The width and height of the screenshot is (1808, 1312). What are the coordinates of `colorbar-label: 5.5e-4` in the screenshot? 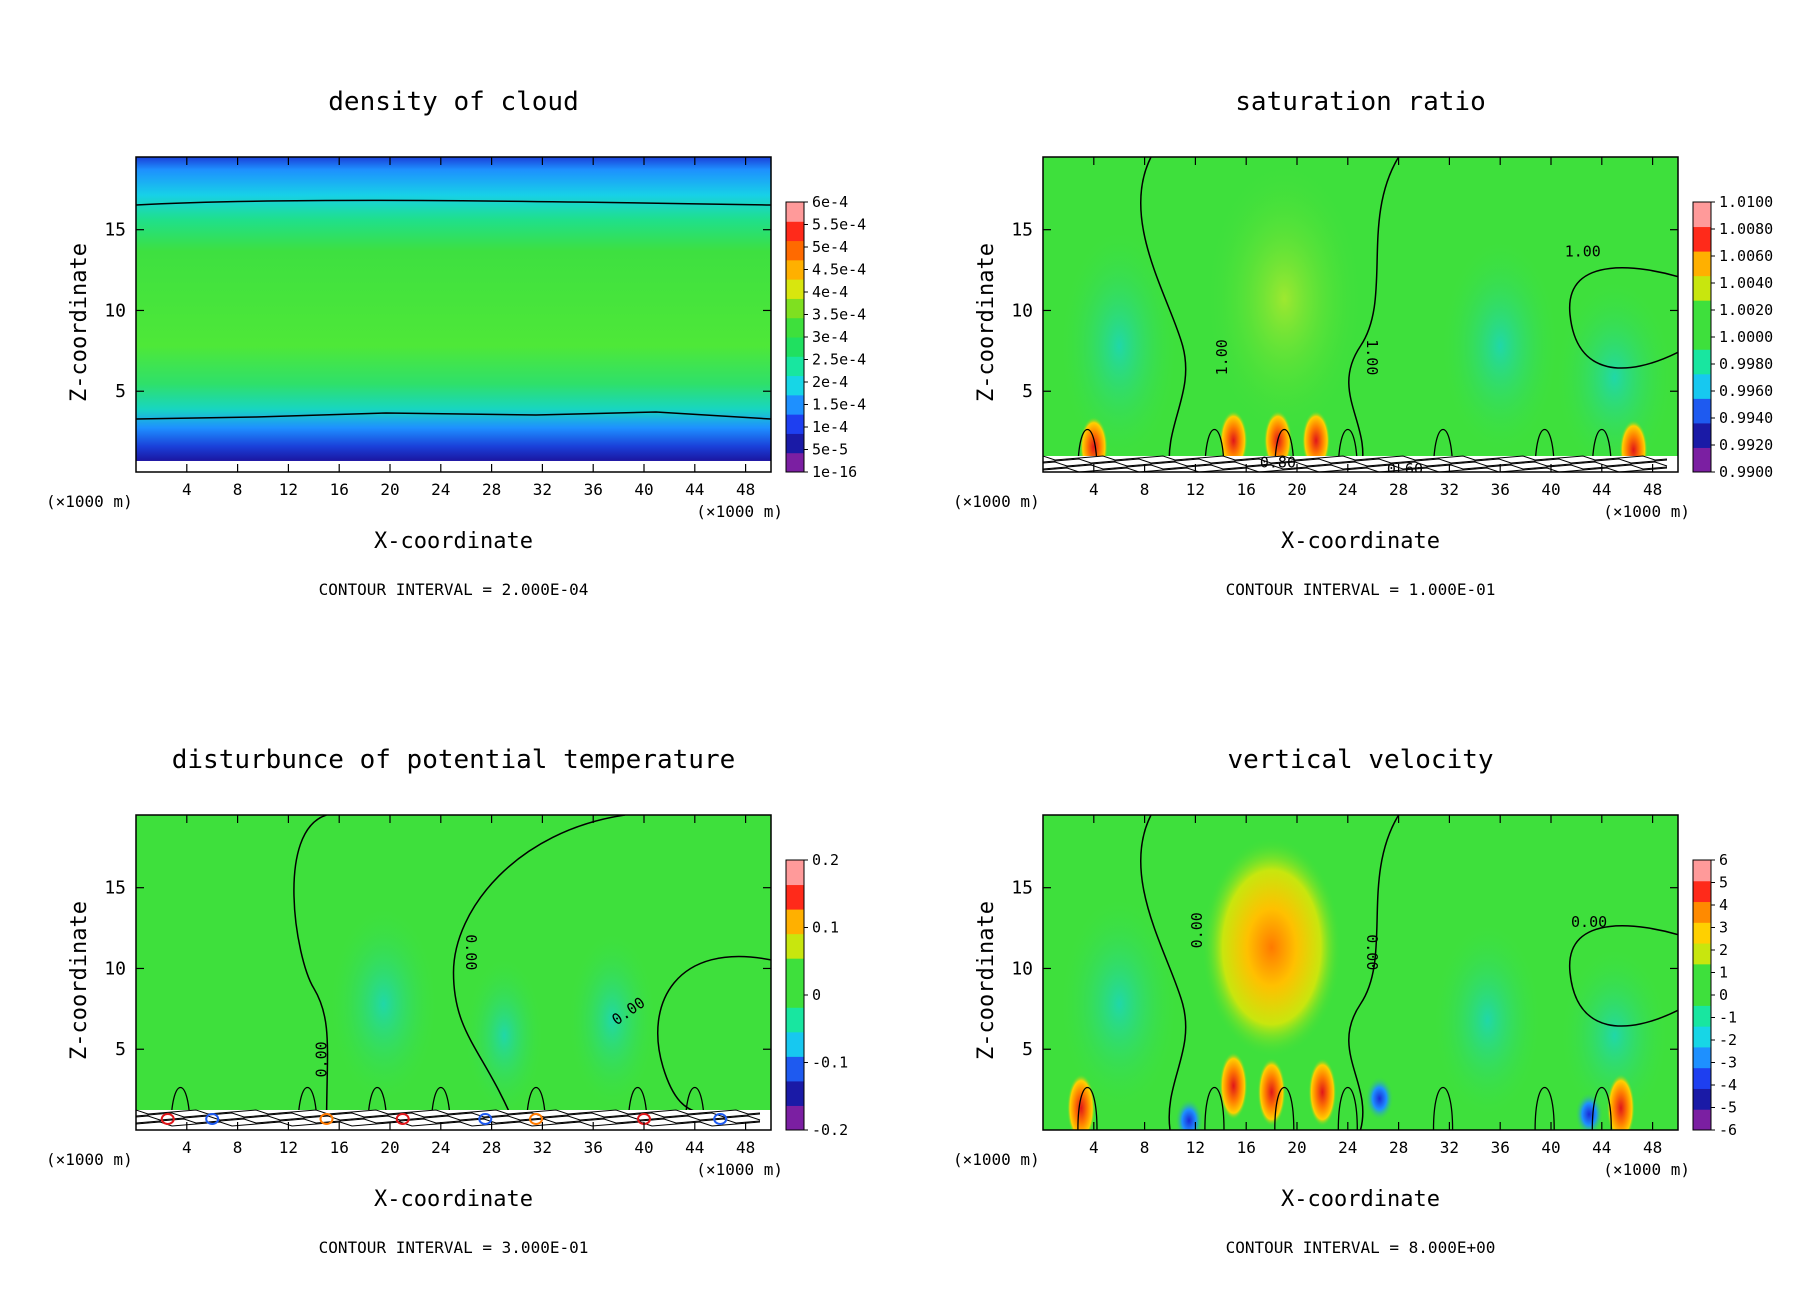 It's located at (839, 225).